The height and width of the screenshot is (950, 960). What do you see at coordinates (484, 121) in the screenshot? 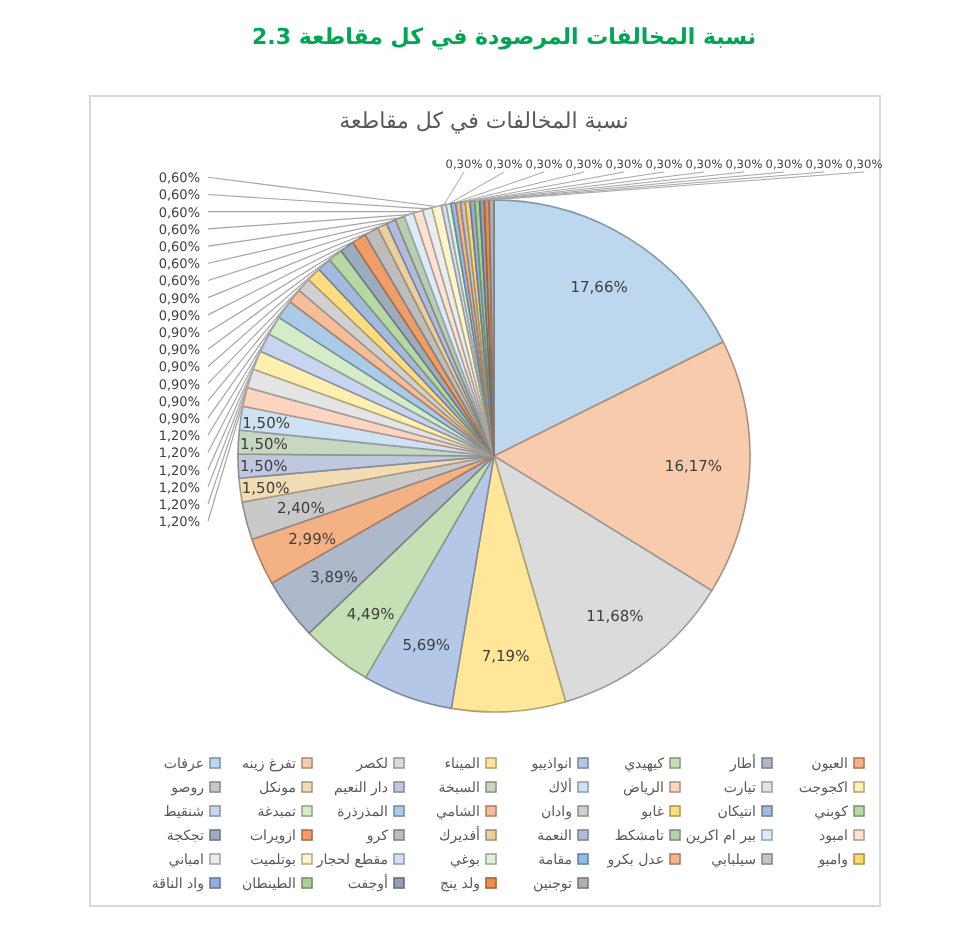
I see `chart-title: نسبة المخالفات في كل مقاطعة` at bounding box center [484, 121].